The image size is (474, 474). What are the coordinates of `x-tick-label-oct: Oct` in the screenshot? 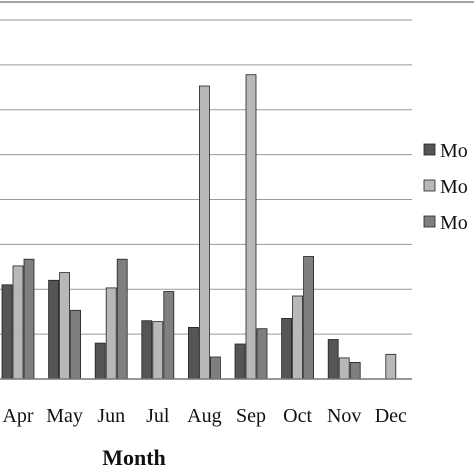 It's located at (297, 416).